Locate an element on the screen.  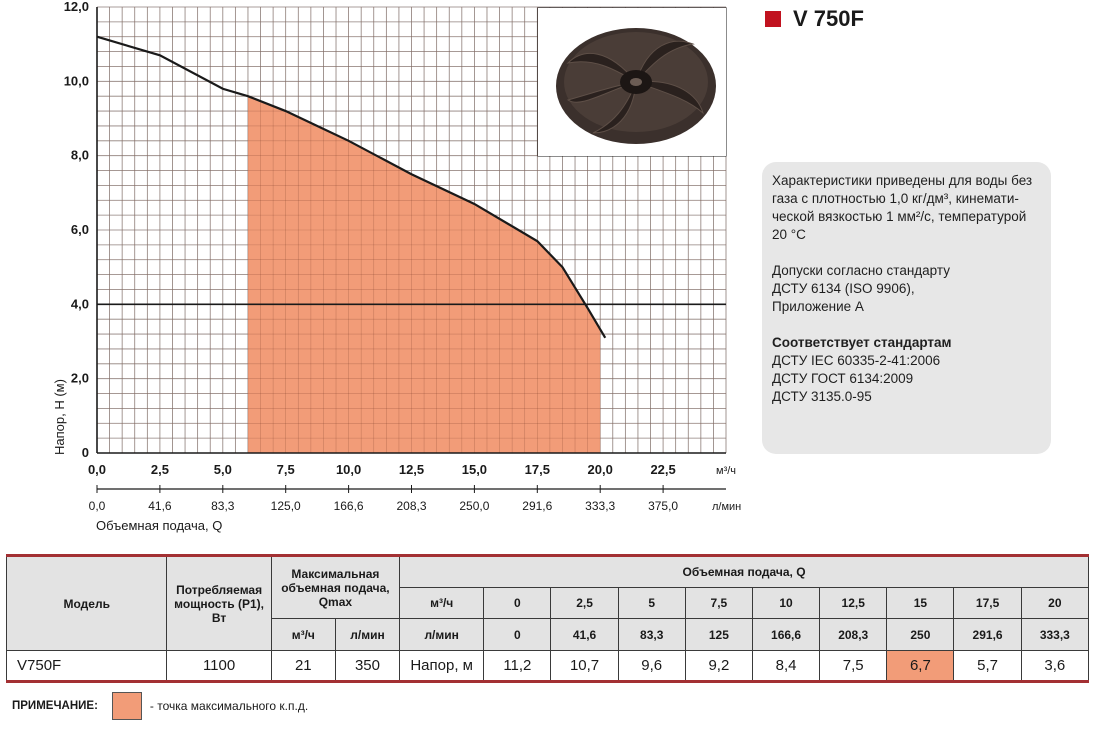
x2-tick-label: 208,3 is located at coordinates (411, 506).